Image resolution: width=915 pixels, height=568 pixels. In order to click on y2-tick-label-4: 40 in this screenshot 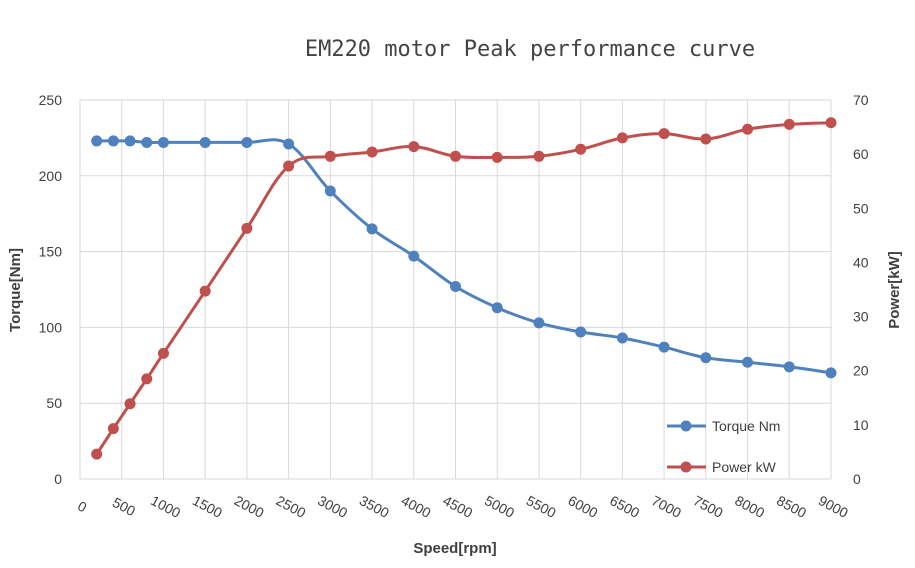, I will do `click(861, 262)`.